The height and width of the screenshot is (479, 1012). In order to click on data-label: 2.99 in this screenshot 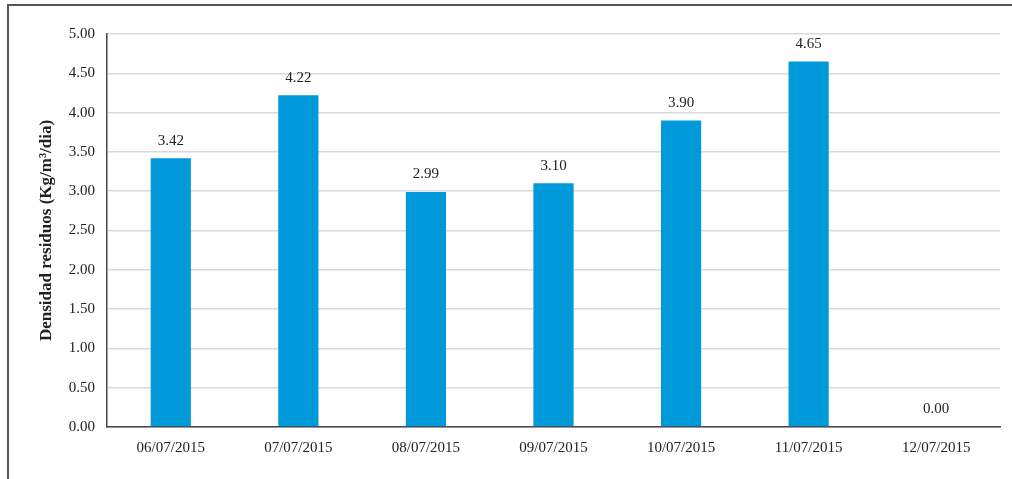, I will do `click(426, 173)`.